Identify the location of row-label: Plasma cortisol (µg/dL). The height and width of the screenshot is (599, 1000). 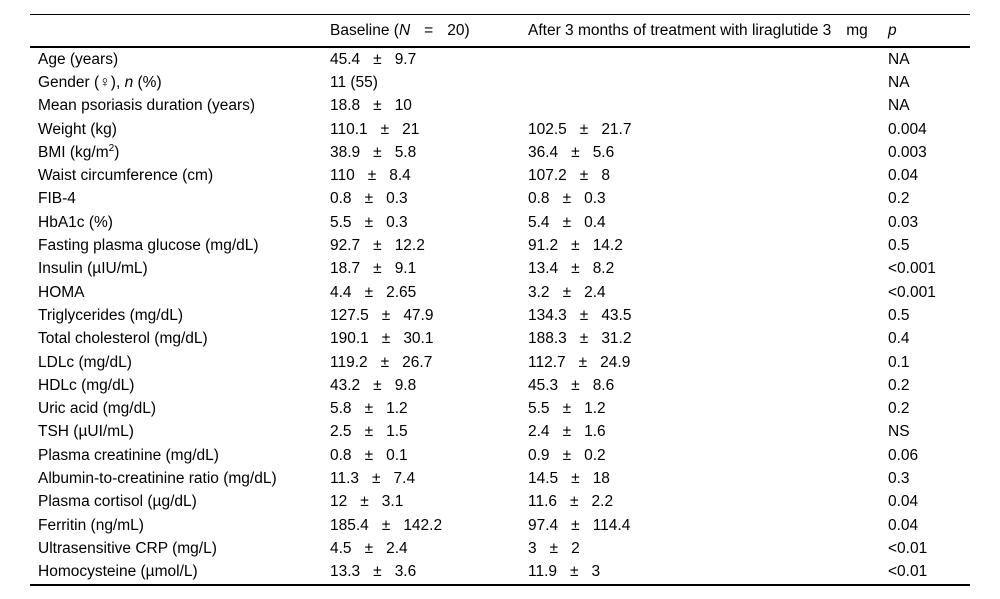
(180, 502).